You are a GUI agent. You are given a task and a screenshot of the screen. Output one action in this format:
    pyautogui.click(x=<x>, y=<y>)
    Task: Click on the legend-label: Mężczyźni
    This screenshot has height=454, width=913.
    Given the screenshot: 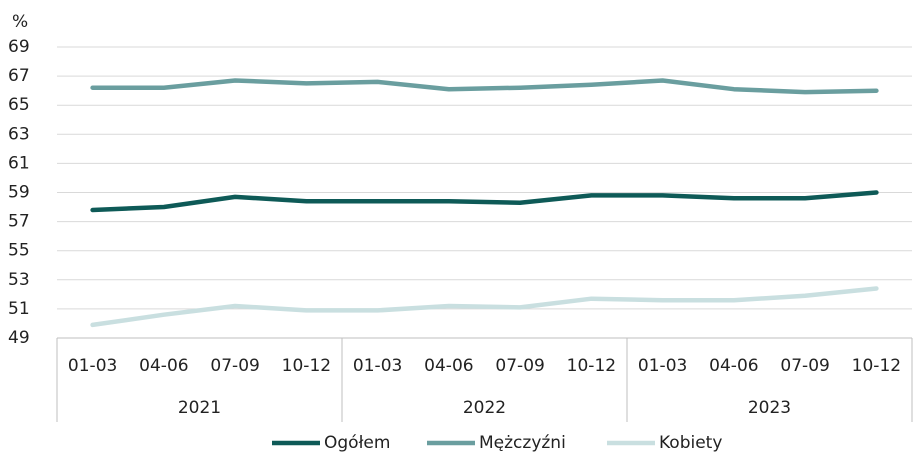 What is the action you would take?
    pyautogui.click(x=522, y=443)
    